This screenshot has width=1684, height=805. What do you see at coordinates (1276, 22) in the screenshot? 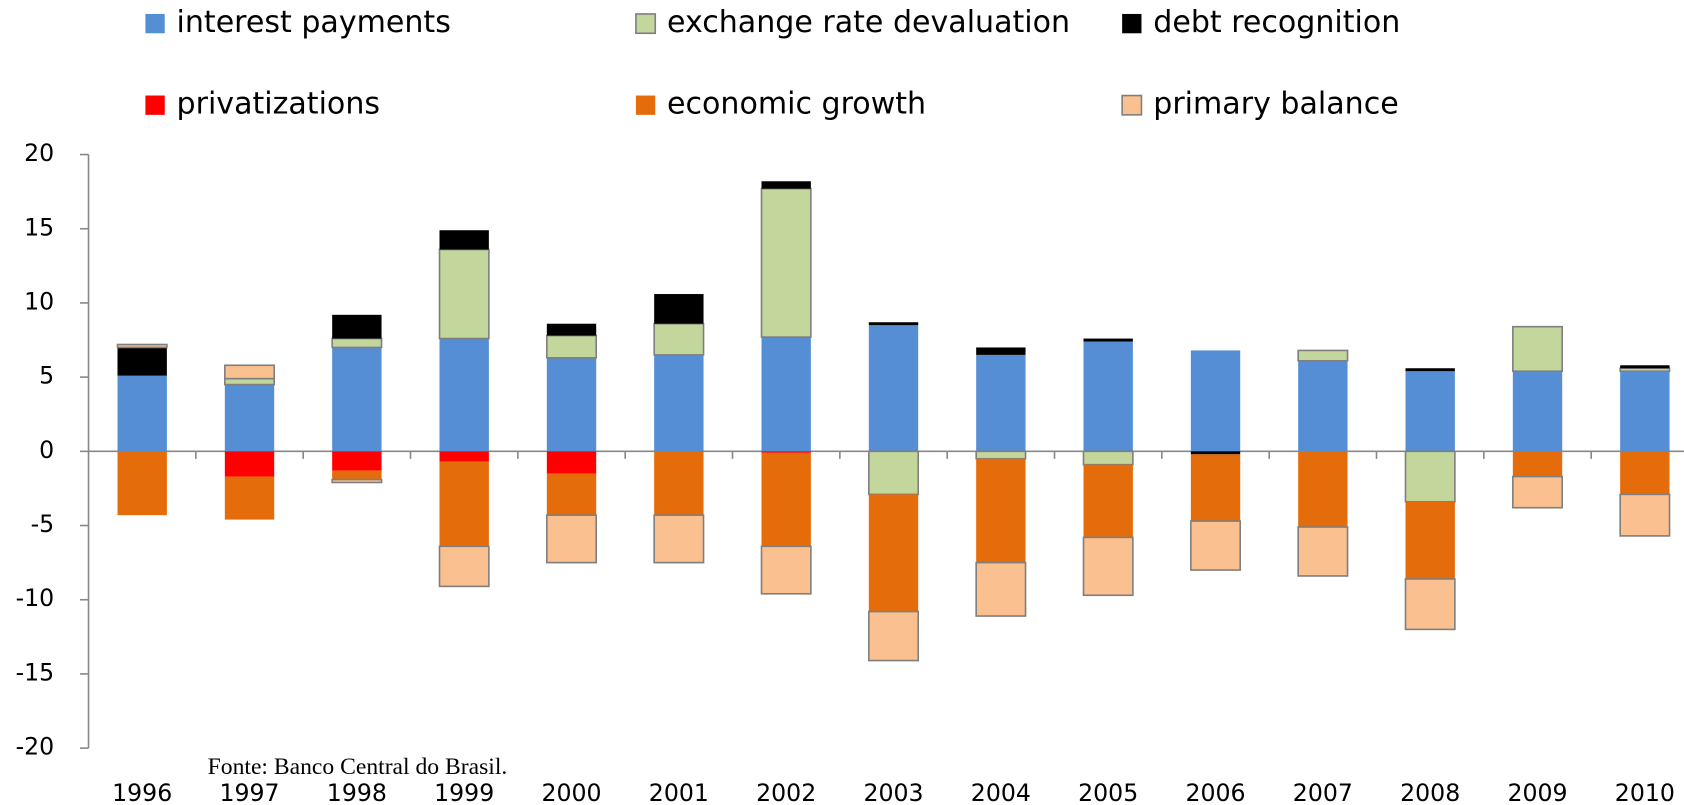
I see `legend-label: debt recognition` at bounding box center [1276, 22].